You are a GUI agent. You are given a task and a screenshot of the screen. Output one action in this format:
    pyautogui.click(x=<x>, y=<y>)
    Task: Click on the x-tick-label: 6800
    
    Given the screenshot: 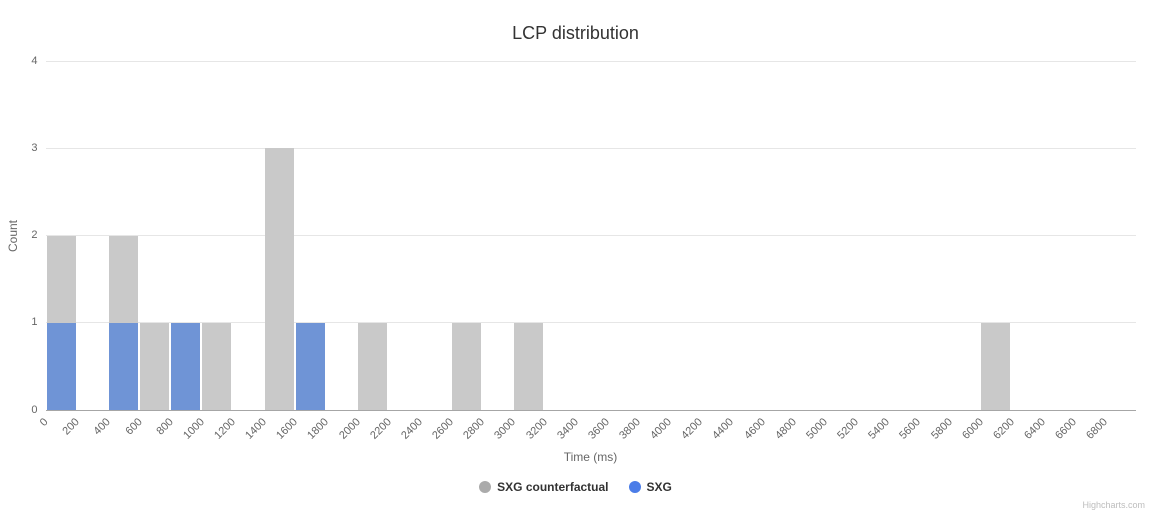 What is the action you would take?
    pyautogui.click(x=1097, y=429)
    